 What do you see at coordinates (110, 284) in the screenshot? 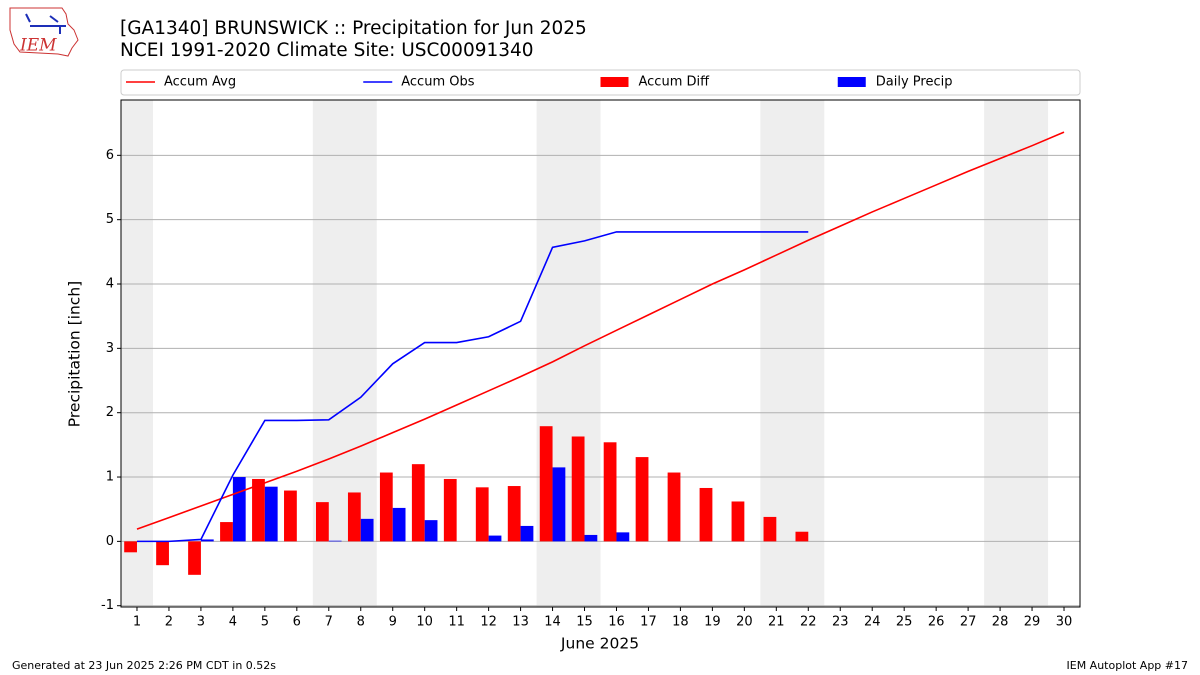
I see `y-tick-label: 4` at bounding box center [110, 284].